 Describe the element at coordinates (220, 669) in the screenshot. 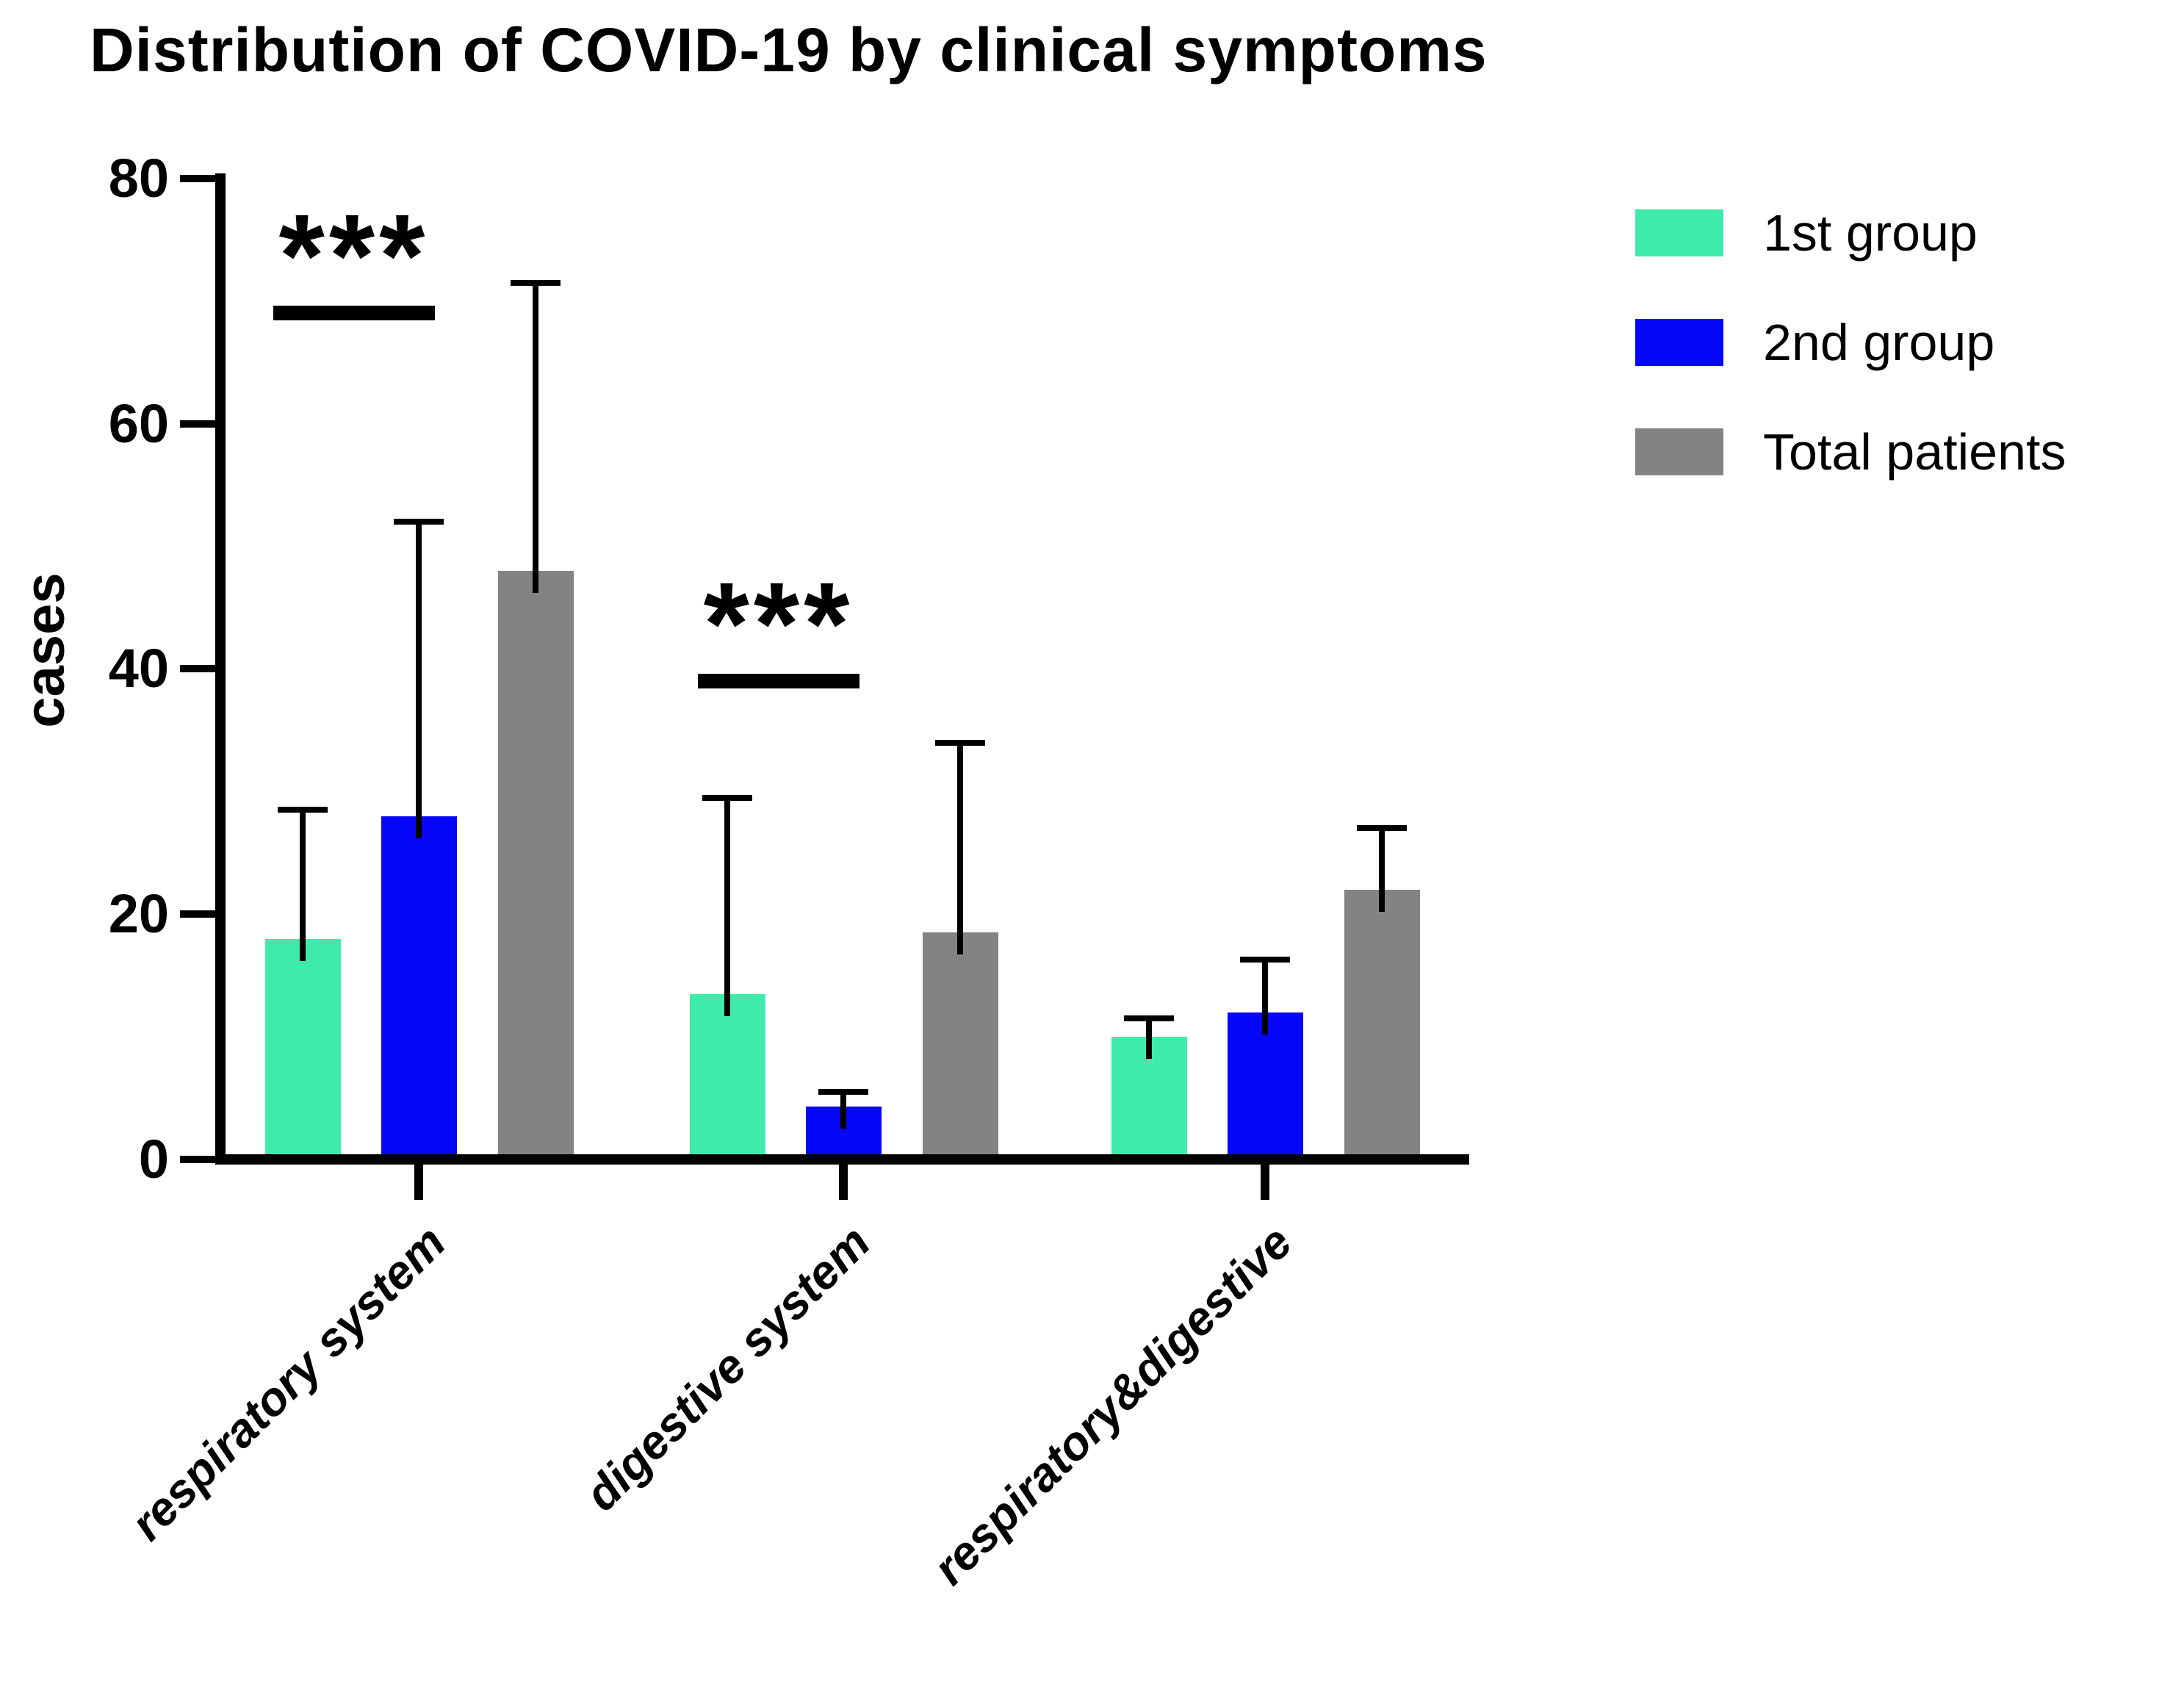

I see `y-axis-line` at that location.